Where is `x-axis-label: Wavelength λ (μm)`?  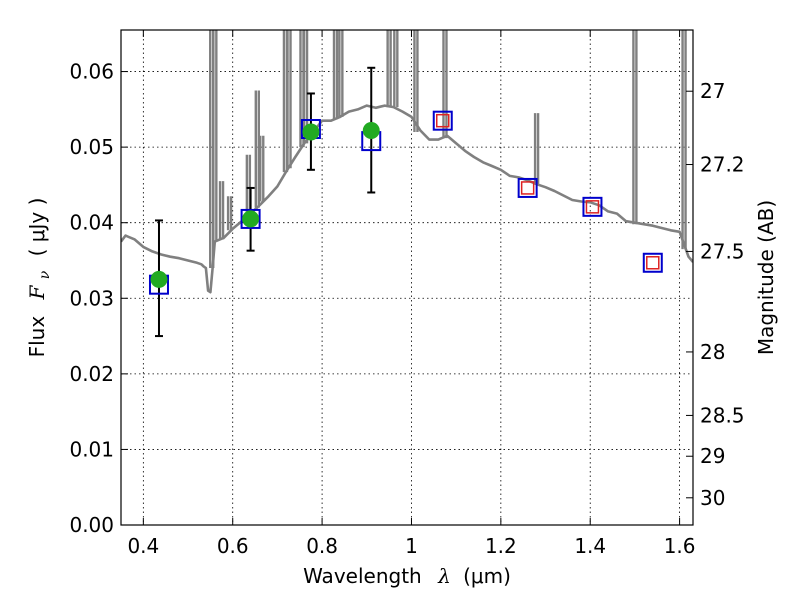
x-axis-label: Wavelength λ (μm) is located at coordinates (407, 576).